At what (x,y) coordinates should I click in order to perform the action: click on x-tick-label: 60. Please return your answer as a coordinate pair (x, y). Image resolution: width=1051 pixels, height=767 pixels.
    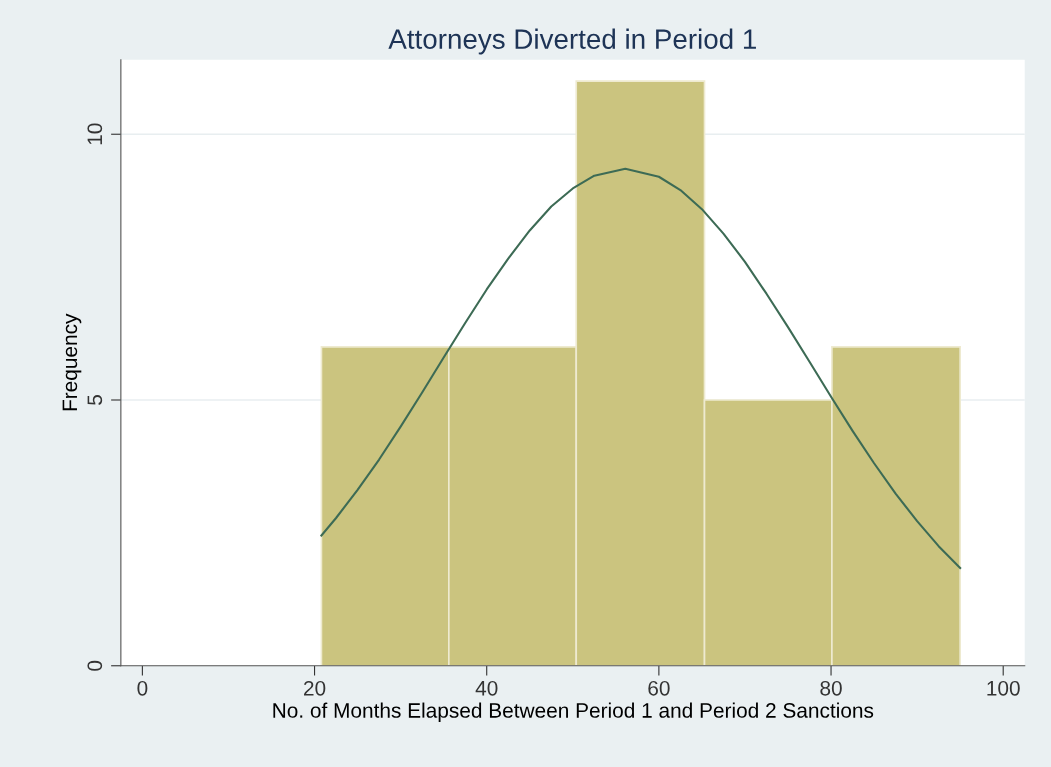
    Looking at the image, I should click on (659, 688).